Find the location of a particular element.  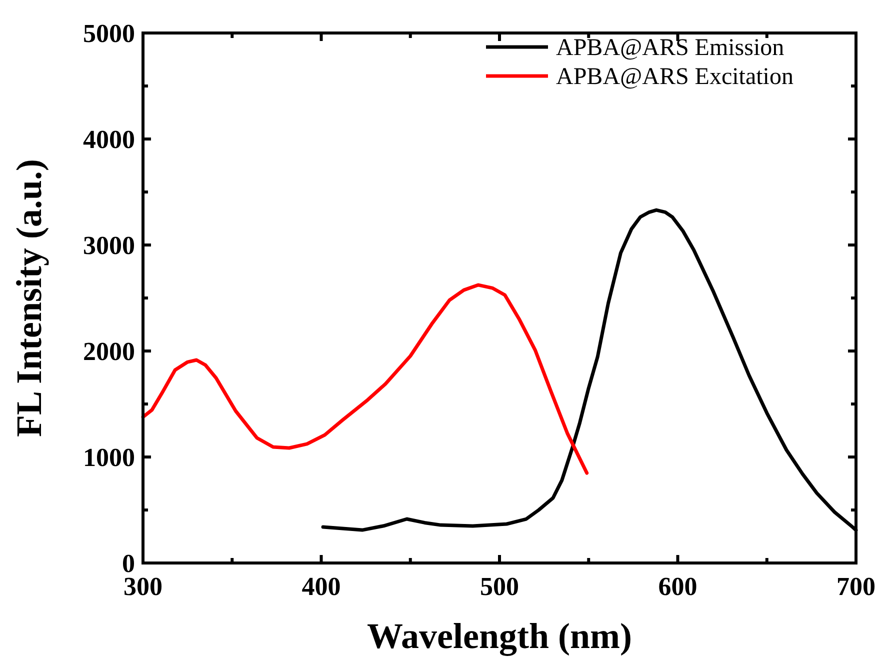

line-series is located at coordinates (365, 379).